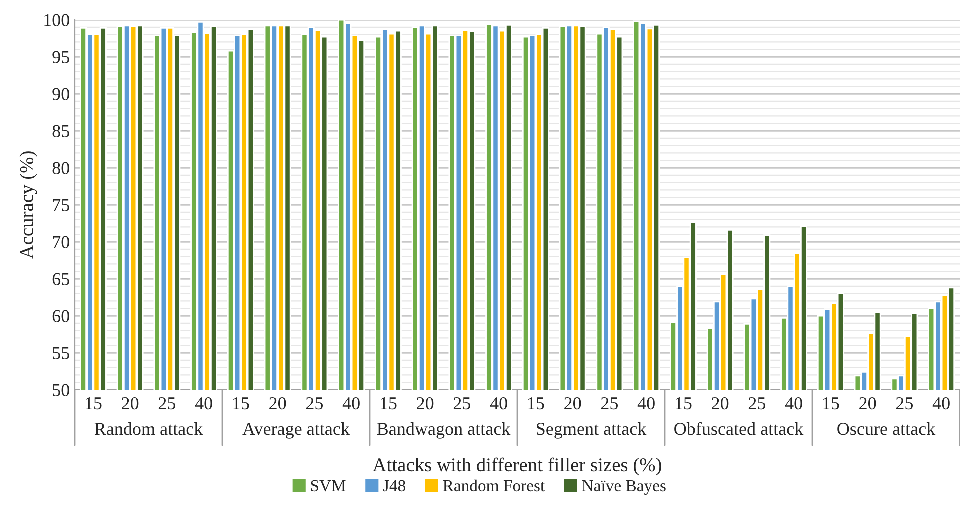 This screenshot has width=960, height=510. I want to click on text: Obfuscated attack, so click(739, 429).